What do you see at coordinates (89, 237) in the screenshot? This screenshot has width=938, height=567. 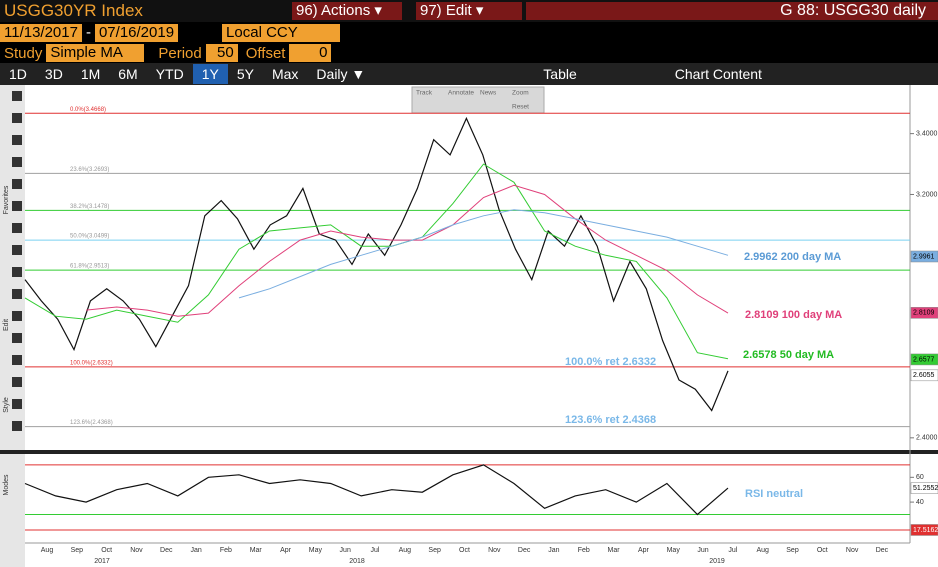 I see `fib-label: 50.0%(3.0499)` at bounding box center [89, 237].